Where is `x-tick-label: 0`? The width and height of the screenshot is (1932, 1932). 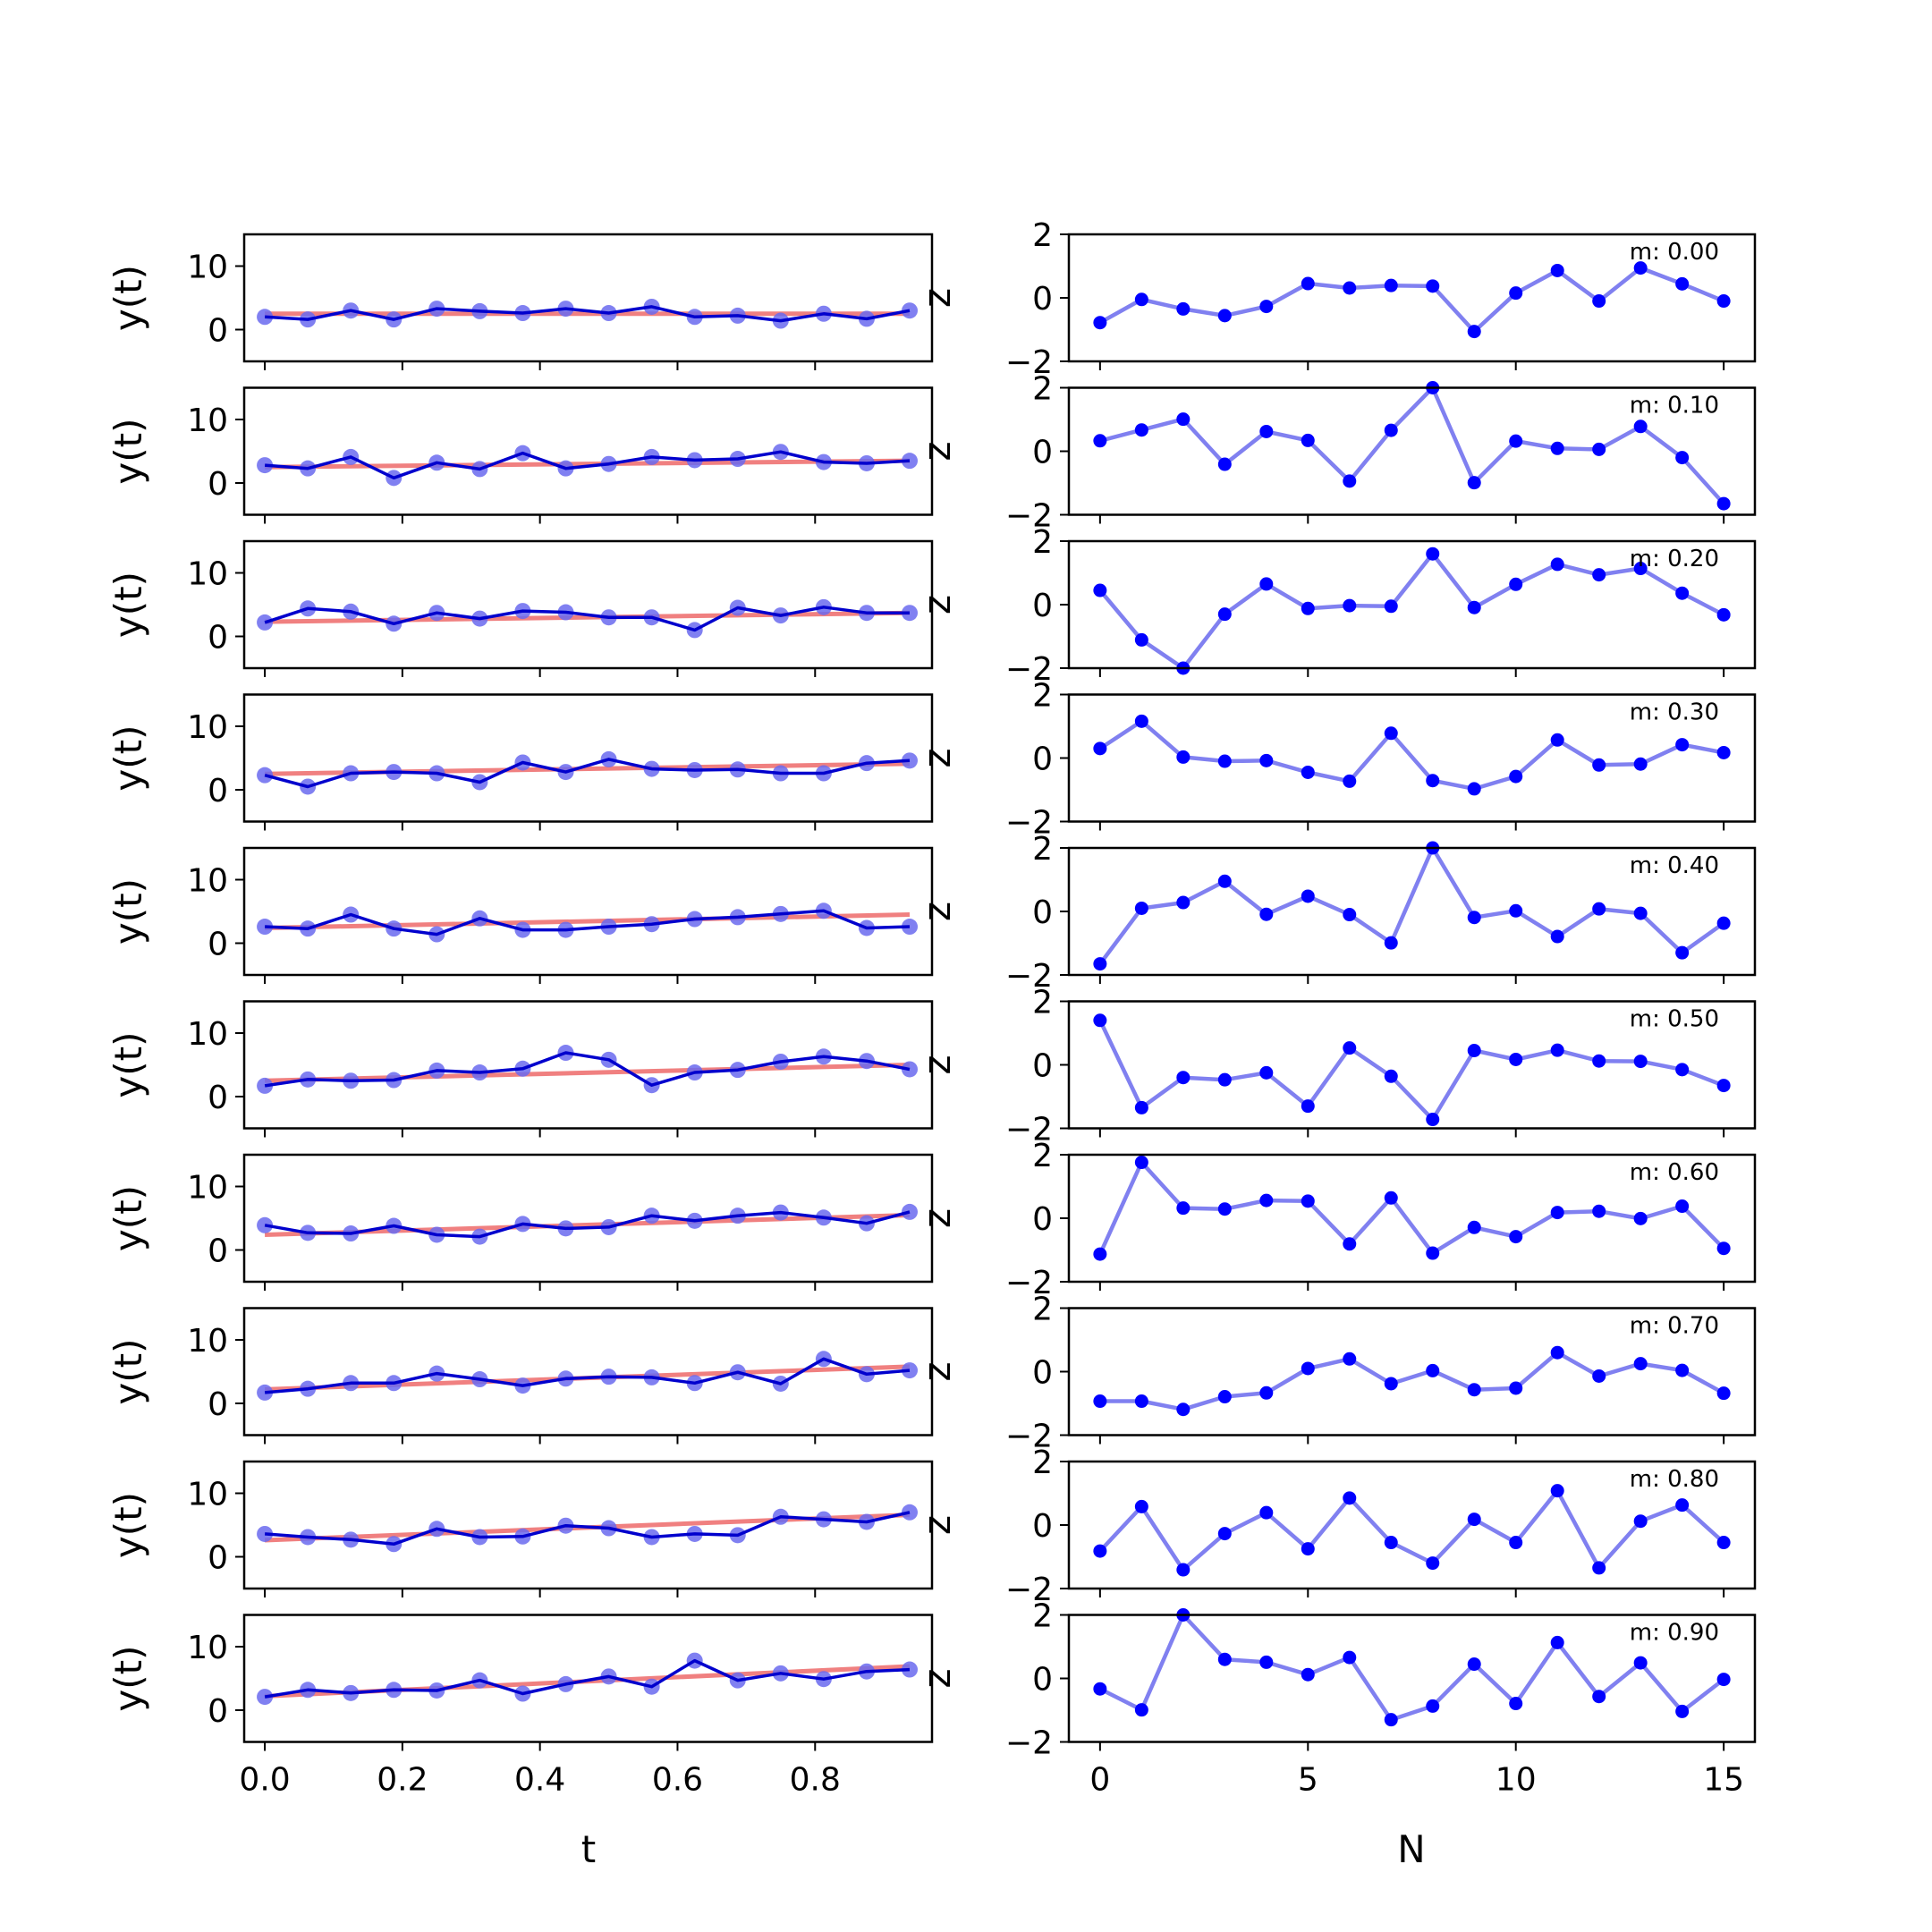
x-tick-label: 0 is located at coordinates (1099, 1780).